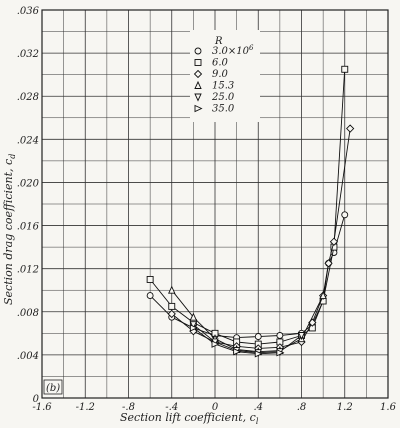  I want to click on x-tick-label: -.8, so click(128, 407).